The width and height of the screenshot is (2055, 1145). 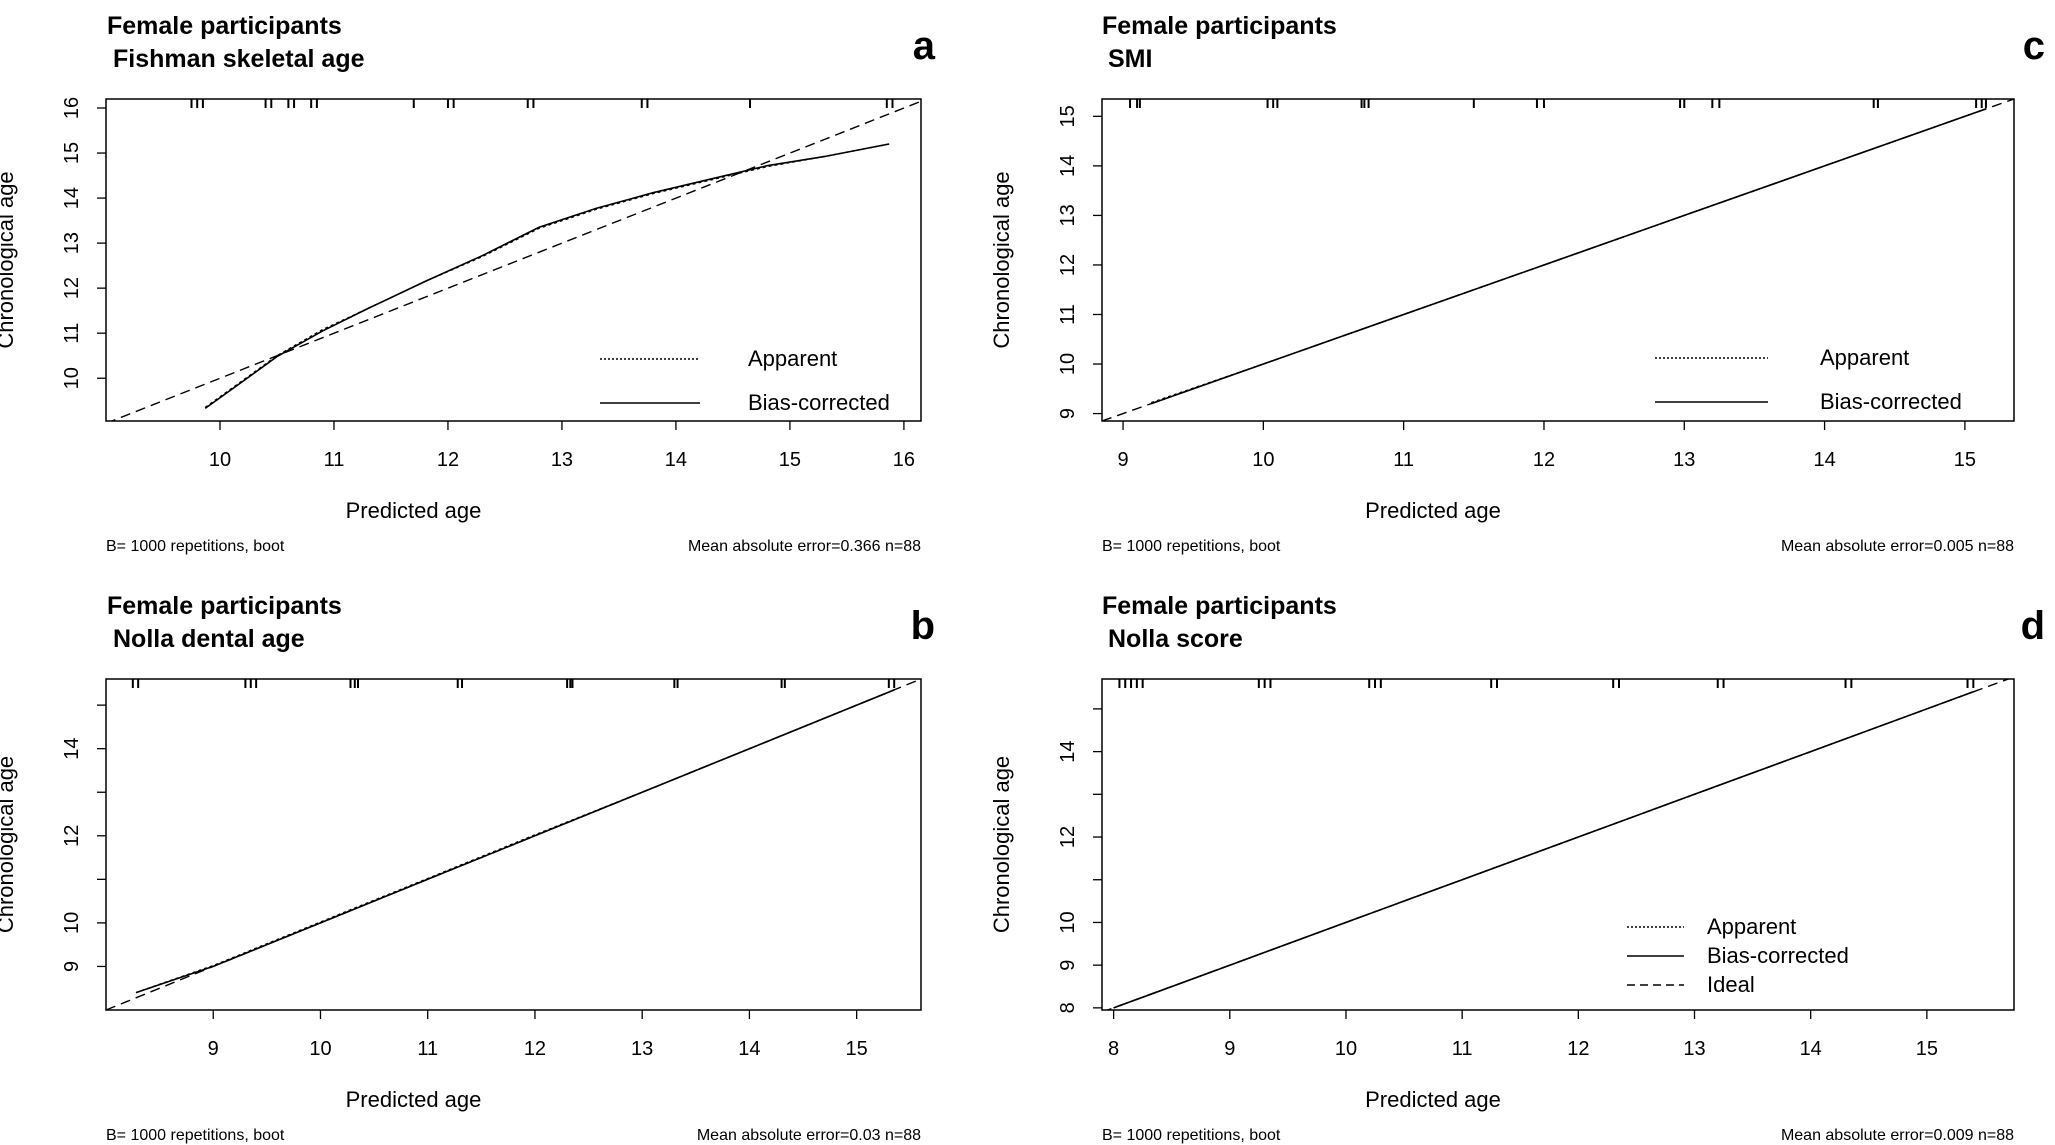 I want to click on panel-subtitle: SMI, so click(x=1130, y=59).